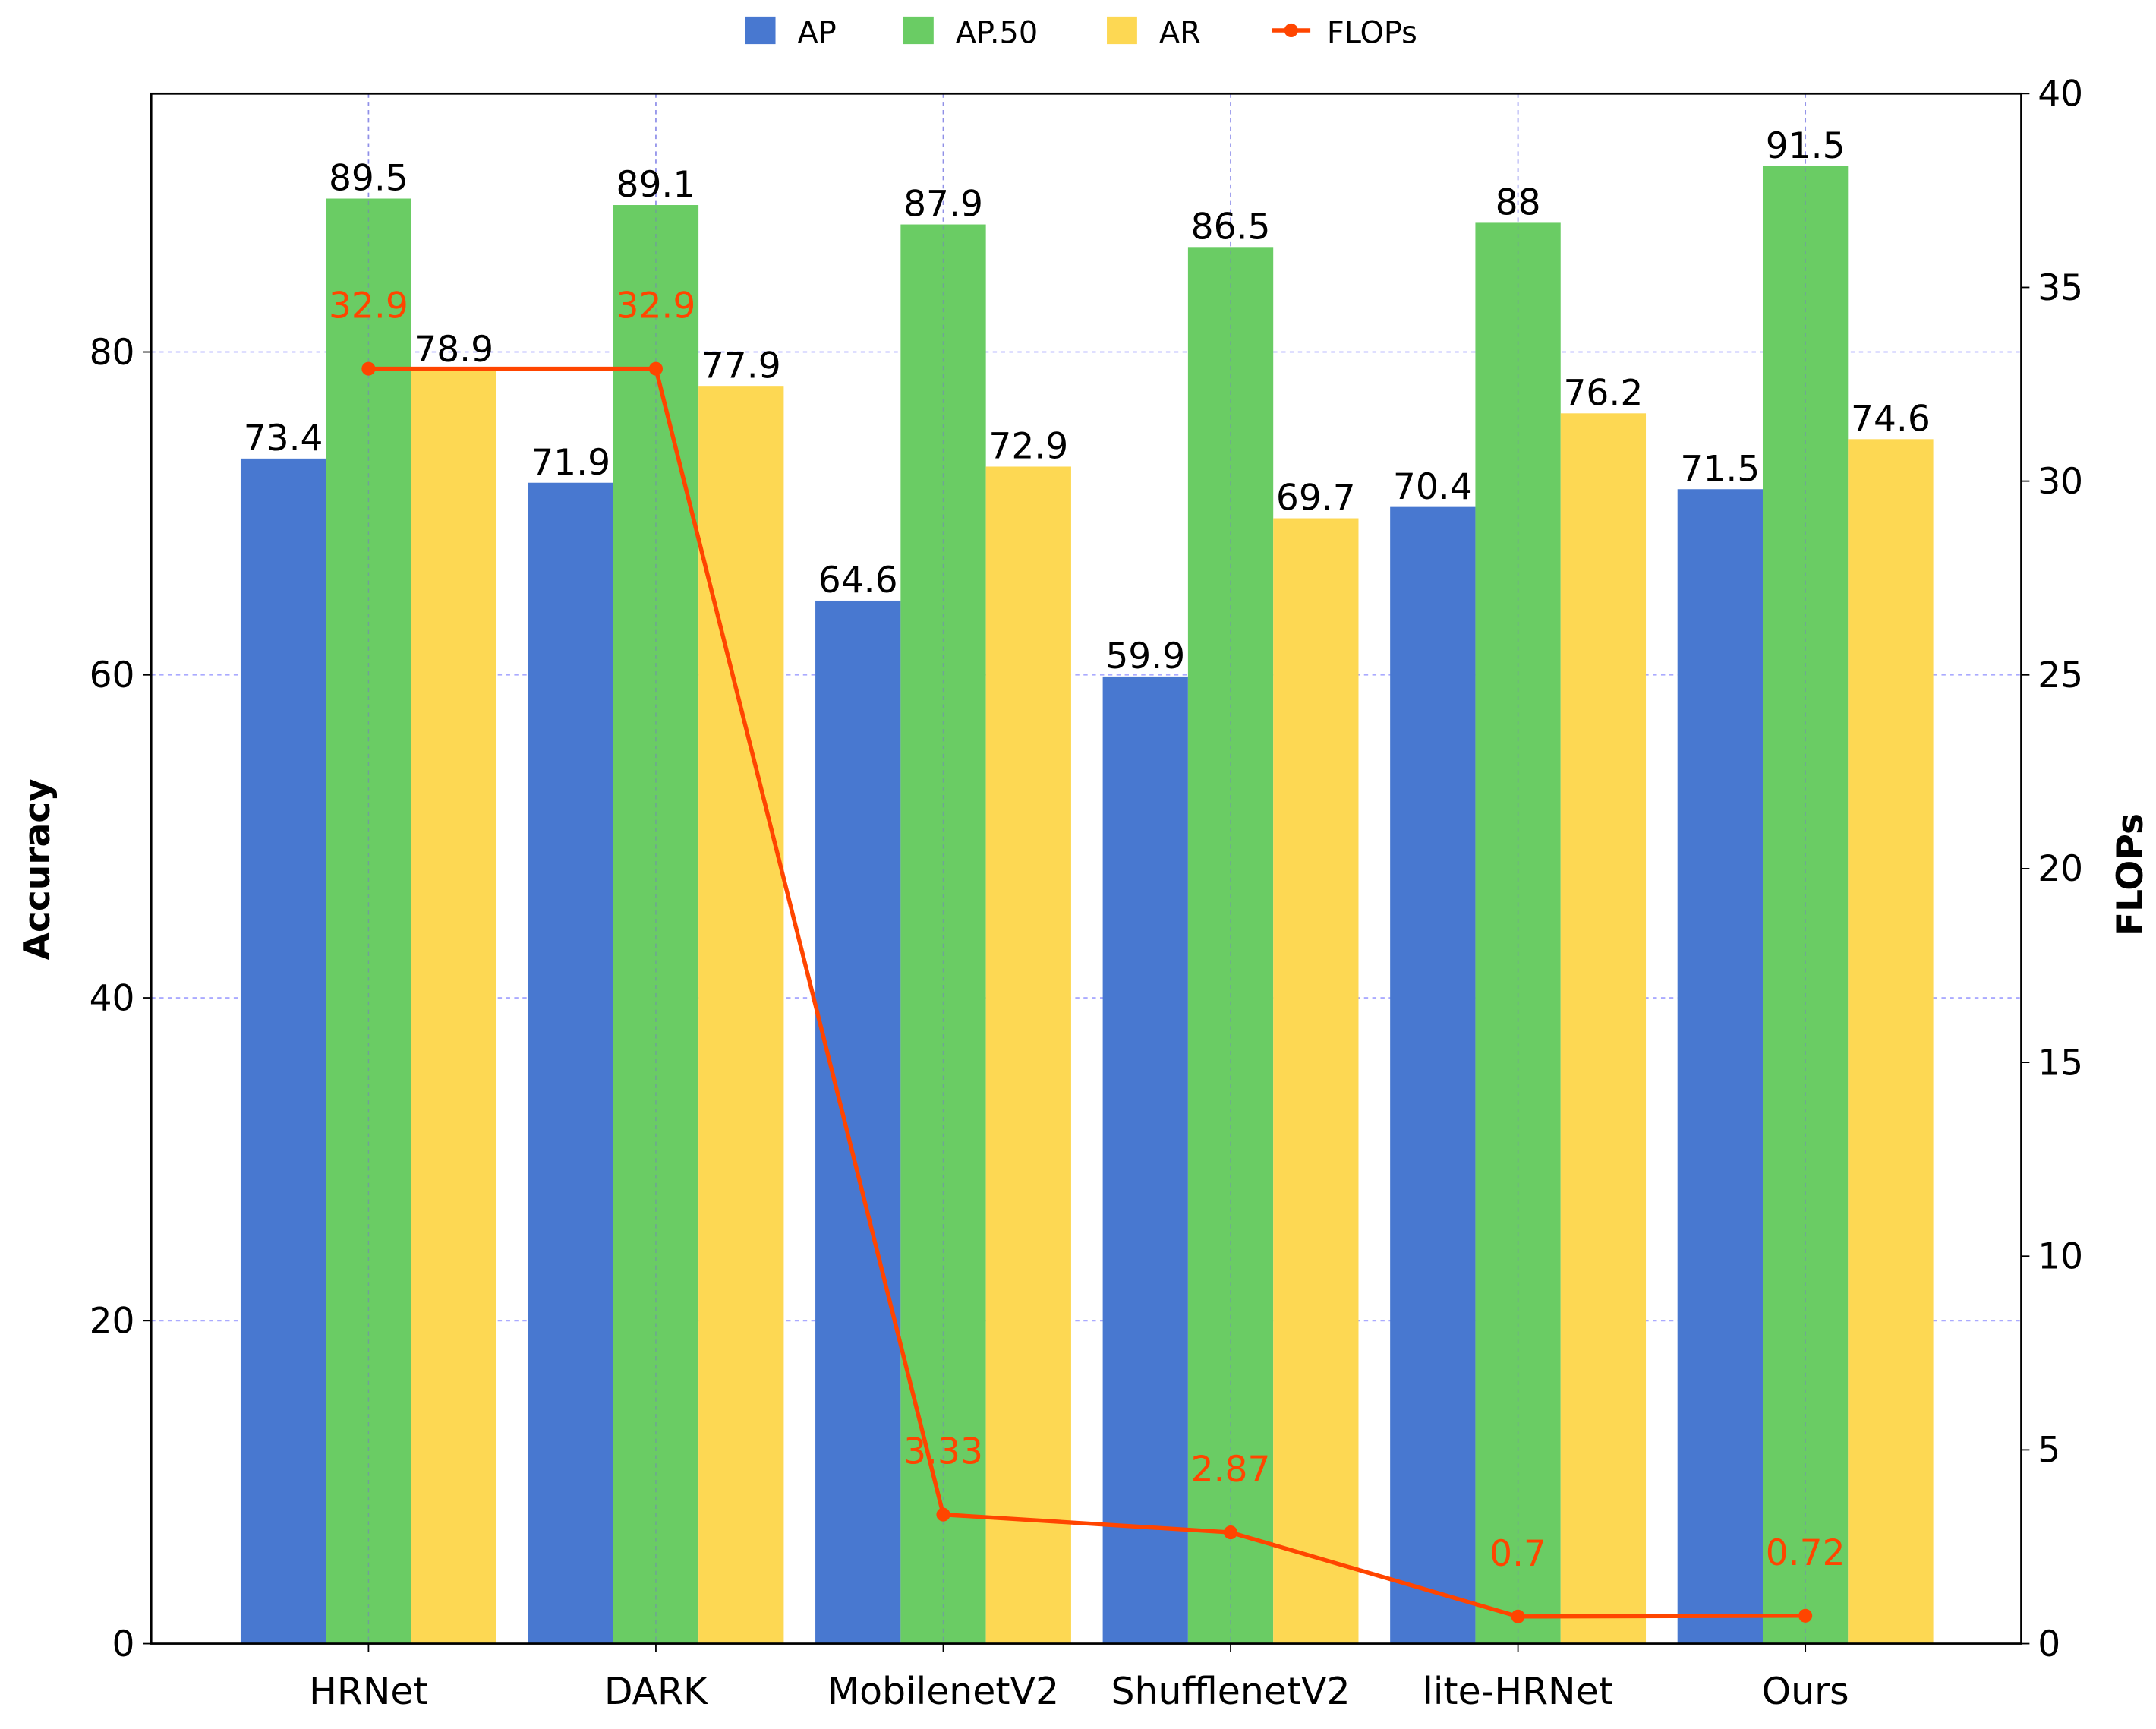 Image resolution: width=2156 pixels, height=1729 pixels. Describe the element at coordinates (1518, 203) in the screenshot. I see `bar-value-label: 88` at that location.